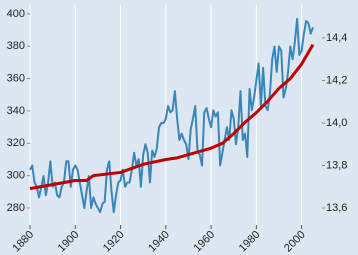  Describe the element at coordinates (336, 165) in the screenshot. I see `y2-tick-label: 13,8` at that location.